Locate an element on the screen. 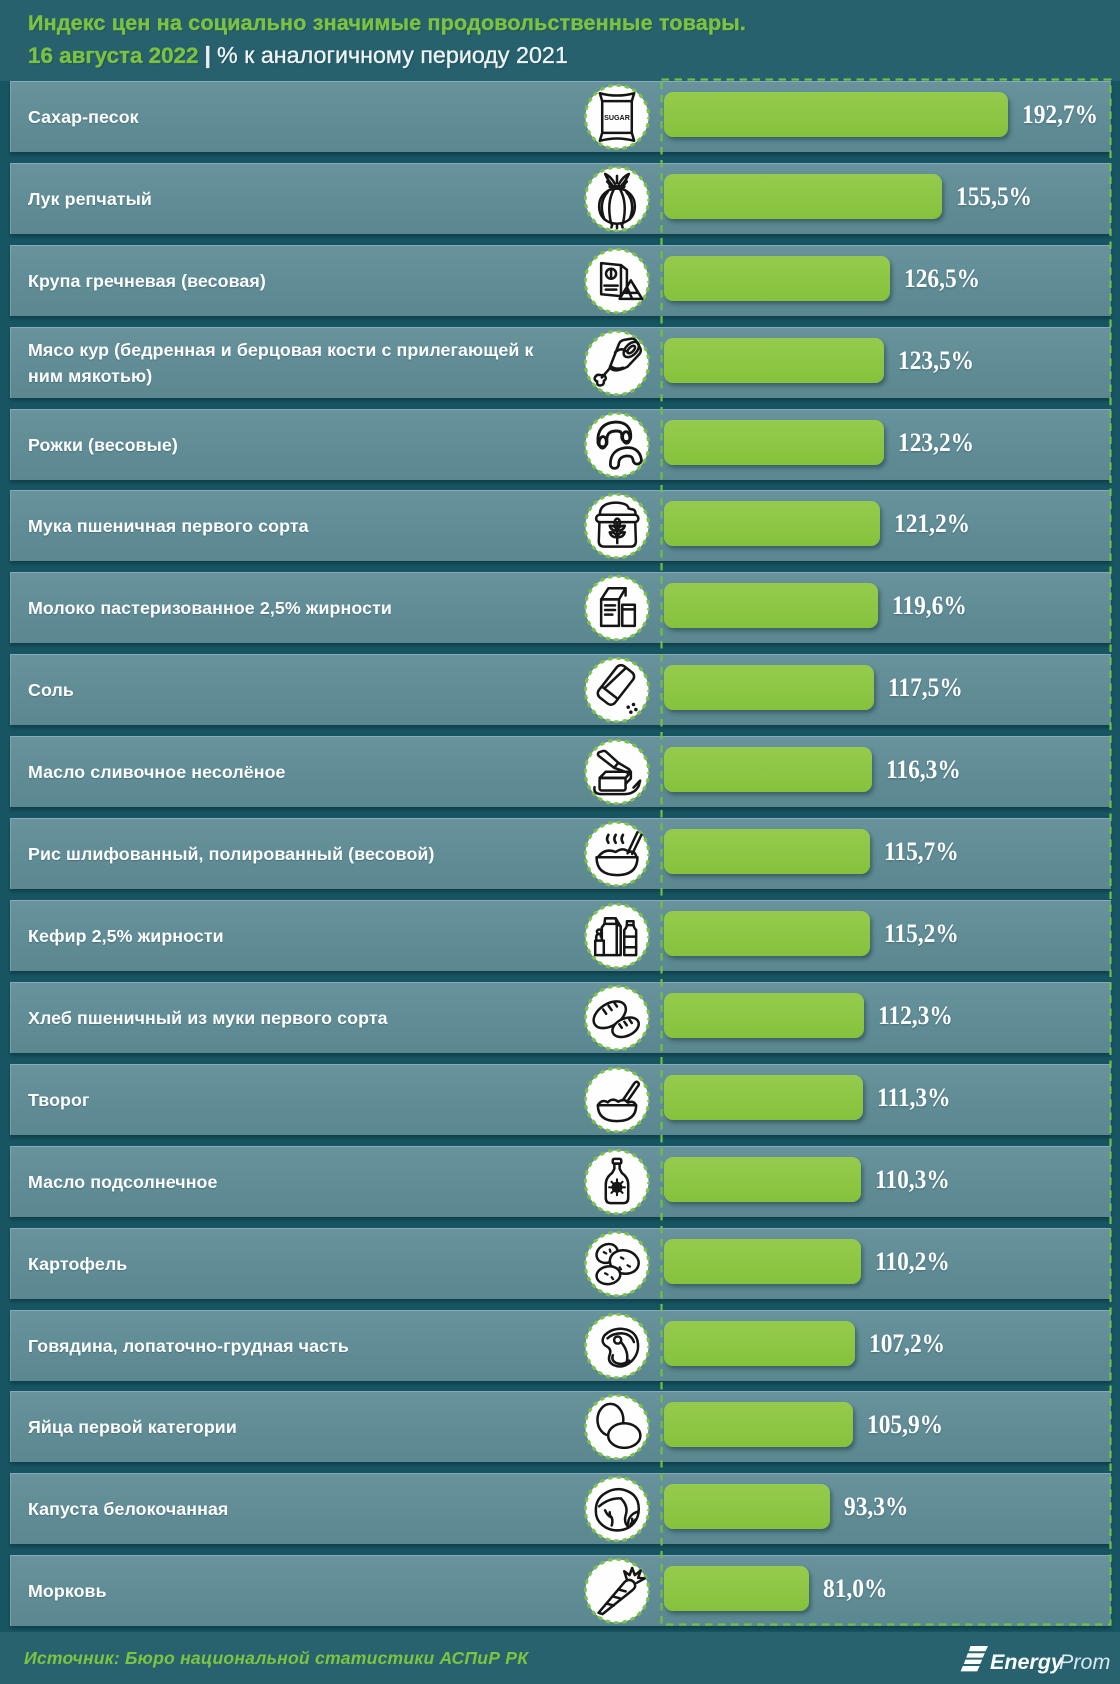 The width and height of the screenshot is (1120, 1684). svg-text: SUGAR is located at coordinates (617, 118).